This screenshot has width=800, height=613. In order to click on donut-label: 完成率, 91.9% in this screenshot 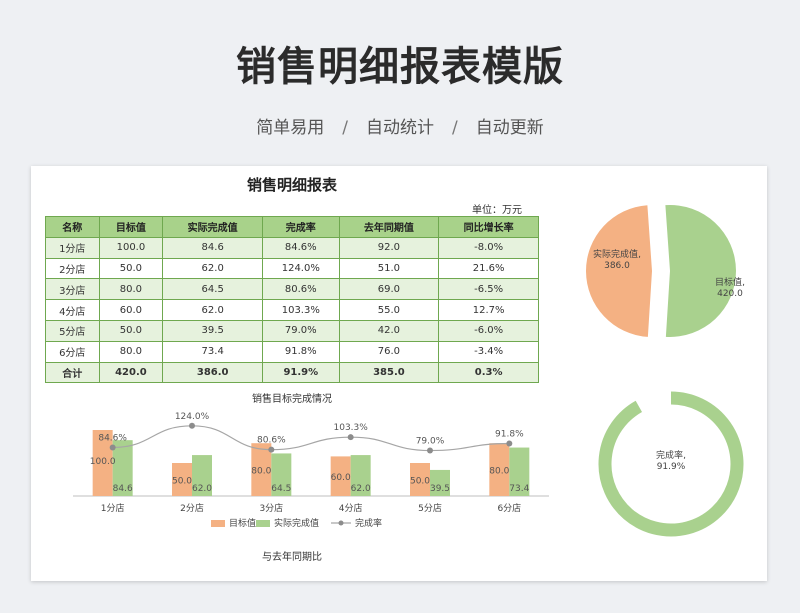, I will do `click(671, 461)`.